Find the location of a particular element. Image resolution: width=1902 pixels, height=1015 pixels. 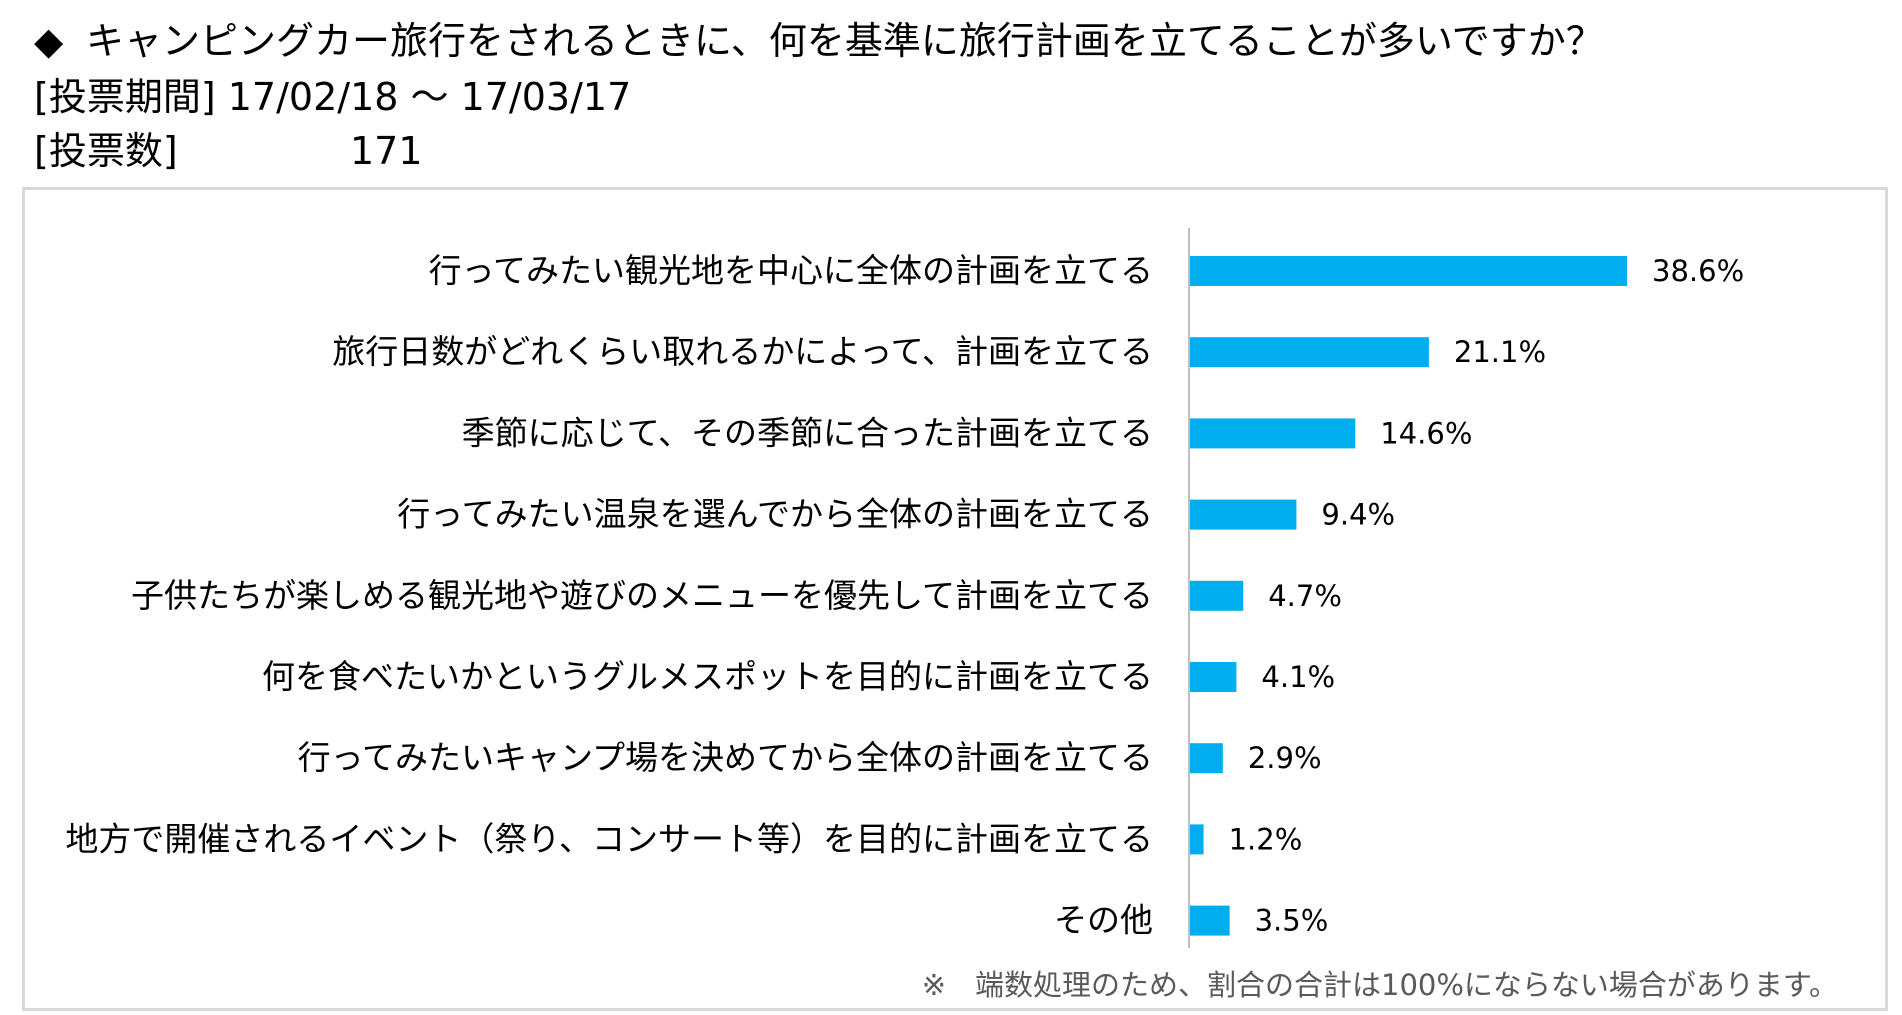

voting-period-value: 17/02/18 ～ 17/03/17 is located at coordinates (429, 97).